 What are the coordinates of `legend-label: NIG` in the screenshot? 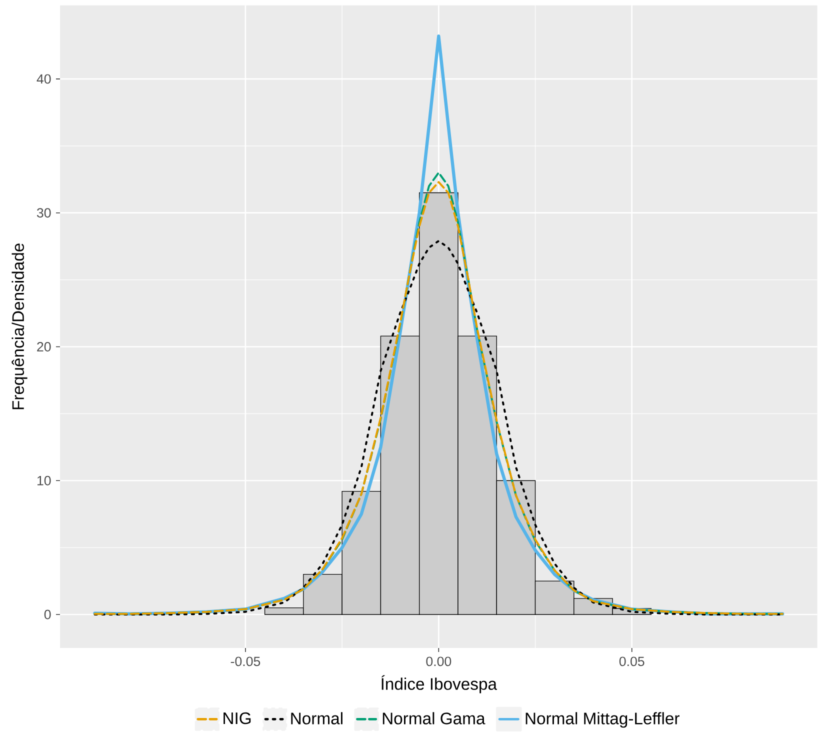 It's located at (237, 718).